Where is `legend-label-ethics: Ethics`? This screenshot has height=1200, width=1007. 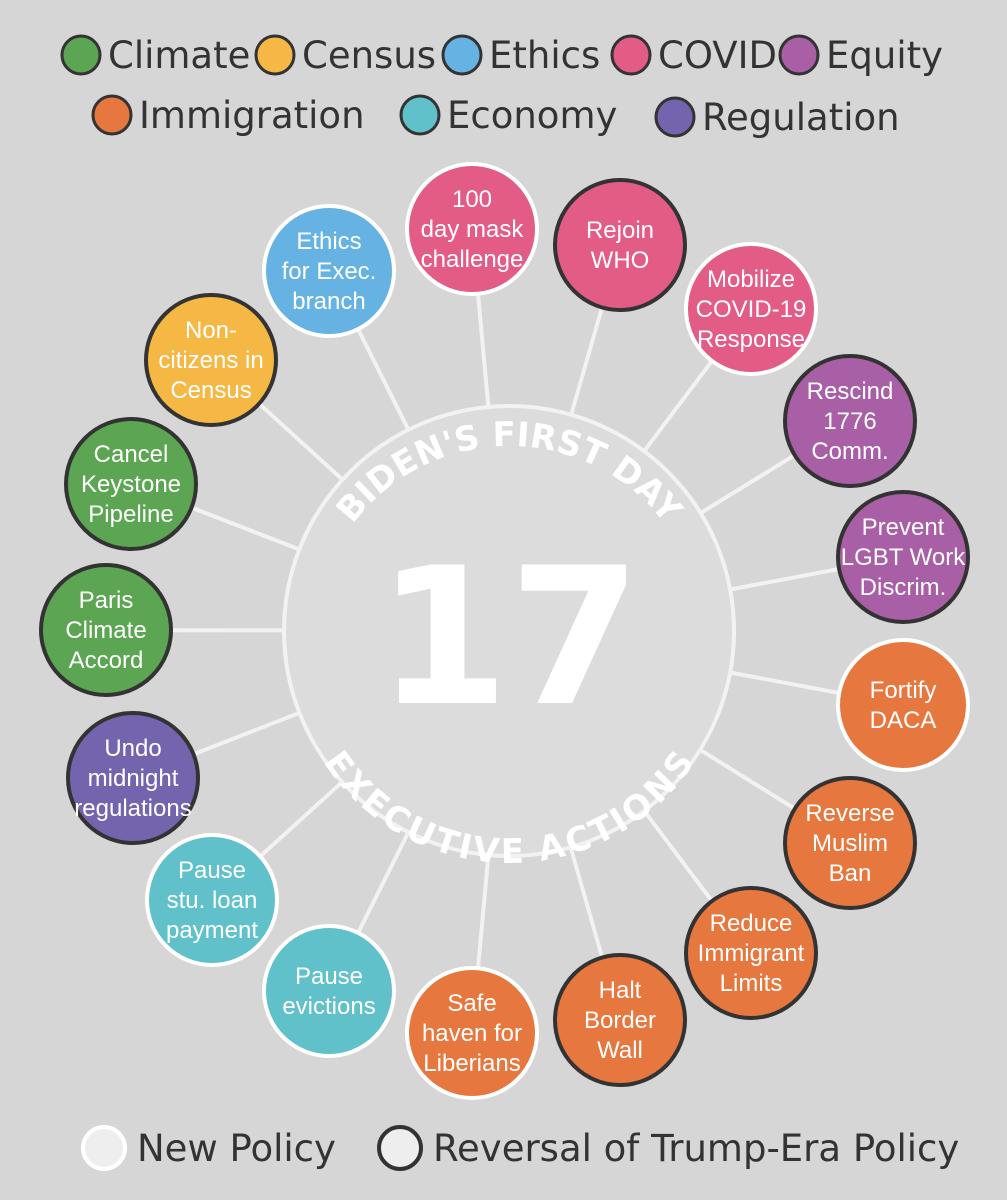
legend-label-ethics: Ethics is located at coordinates (544, 55).